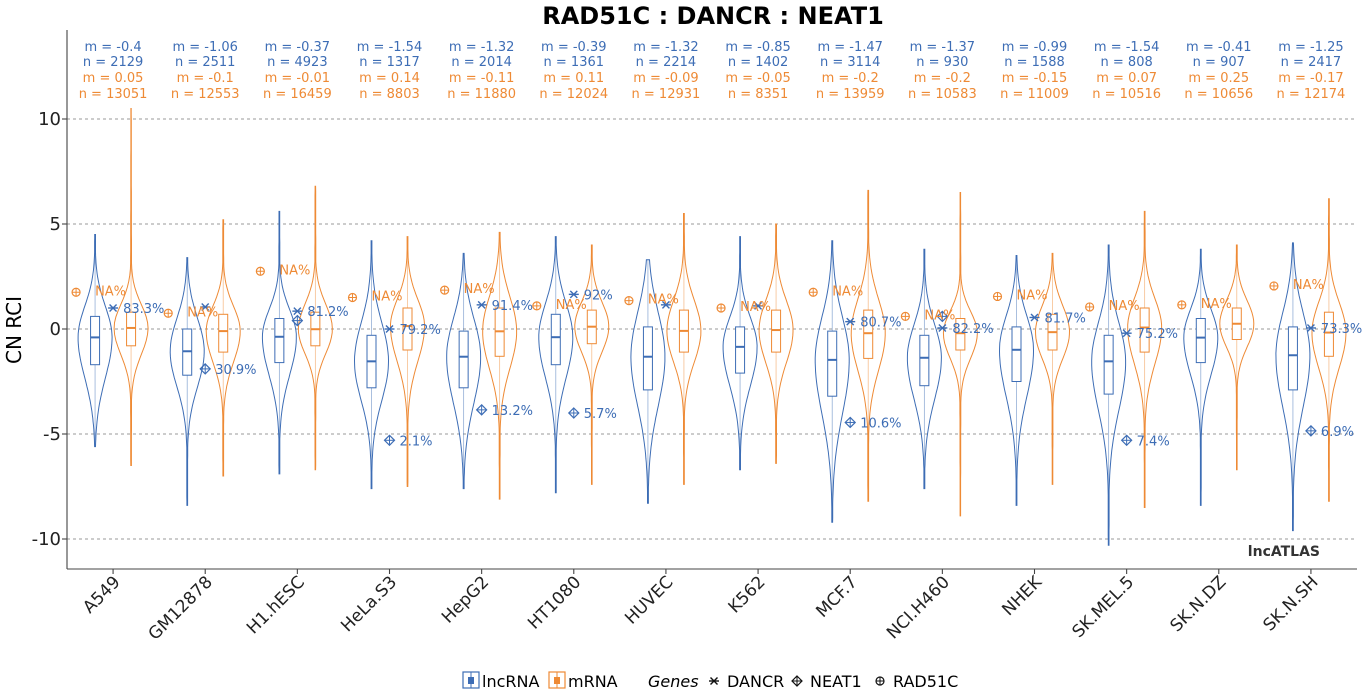 Image resolution: width=1364 pixels, height=700 pixels. Describe the element at coordinates (1126, 47) in the screenshot. I see `stat-label-lncrna-m: m = -1.54` at that location.